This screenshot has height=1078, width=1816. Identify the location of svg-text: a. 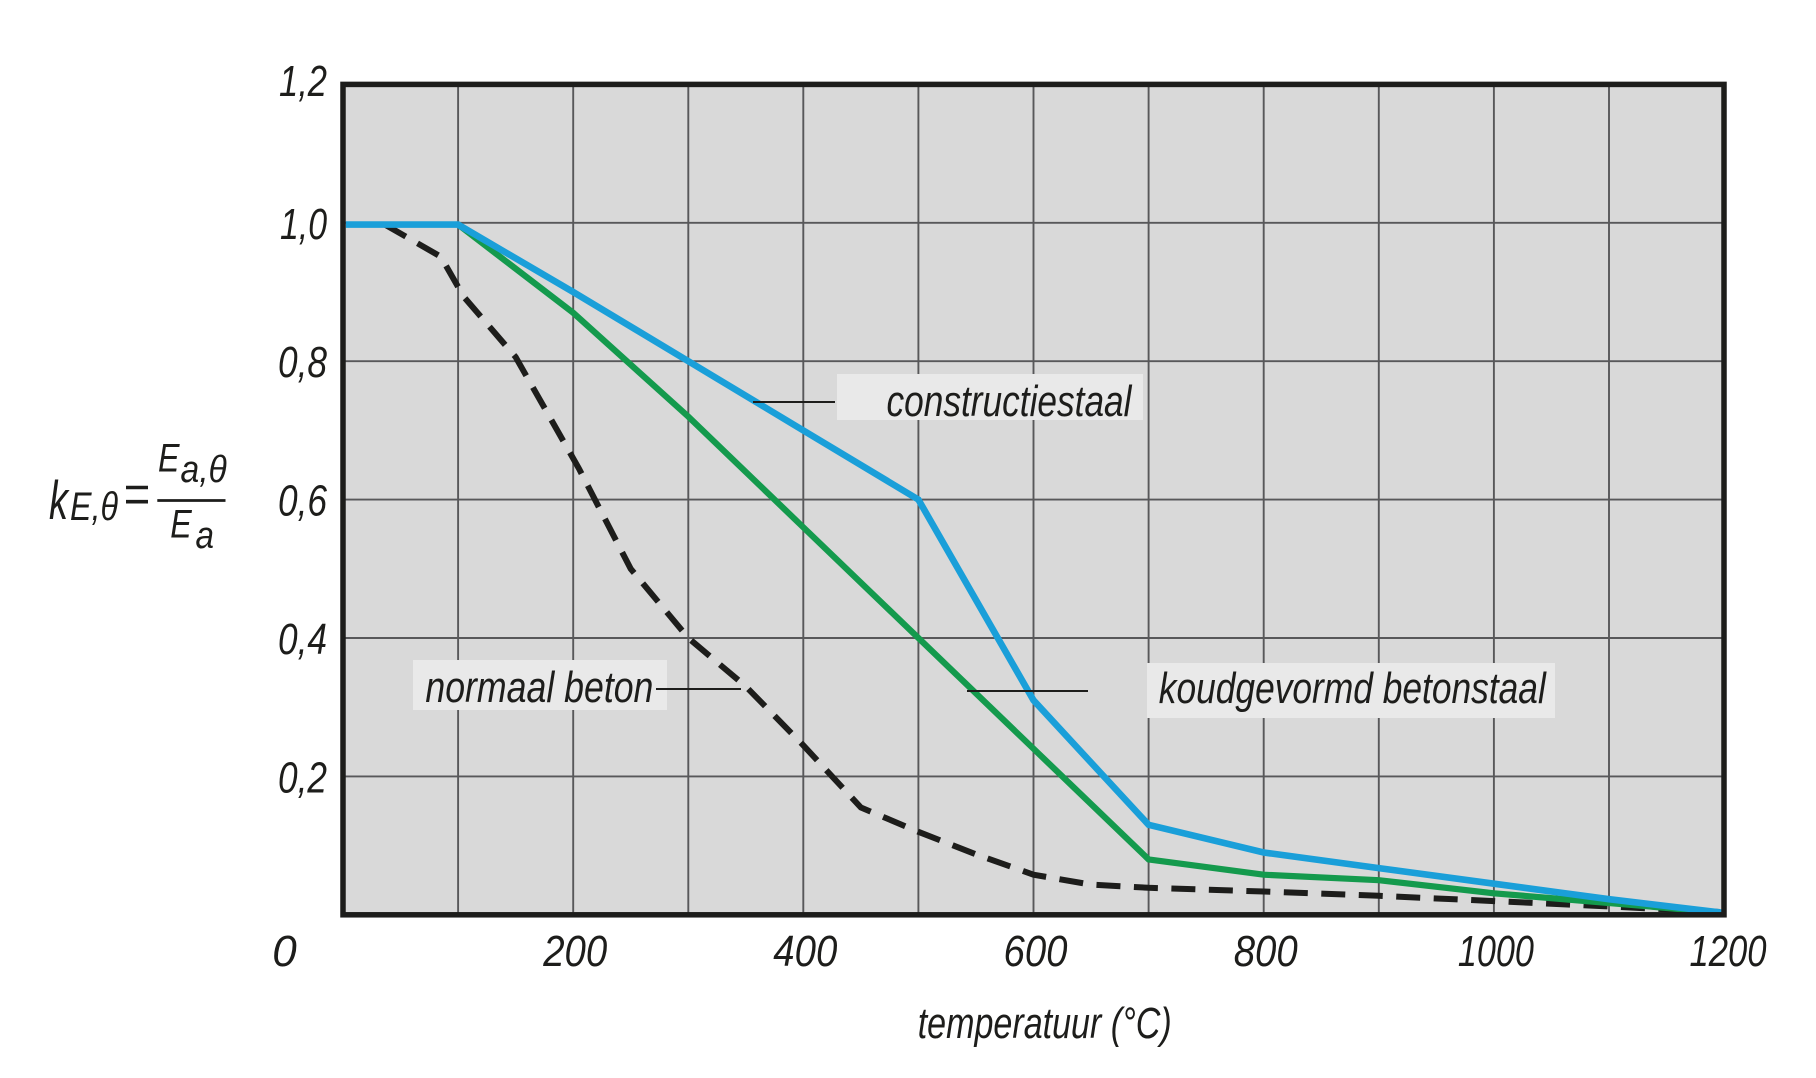
(205, 536).